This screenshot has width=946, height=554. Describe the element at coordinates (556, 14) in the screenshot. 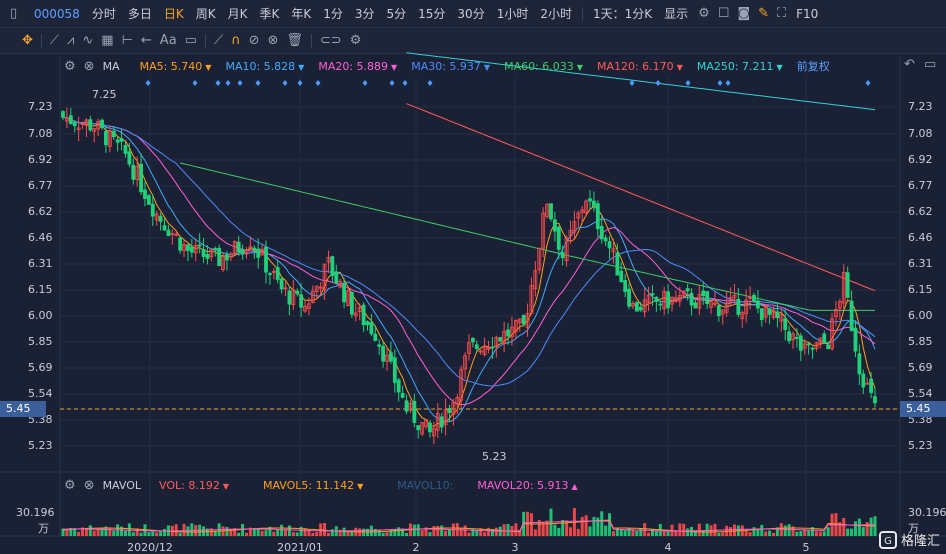

I see `period-tab-13: 2小时` at that location.